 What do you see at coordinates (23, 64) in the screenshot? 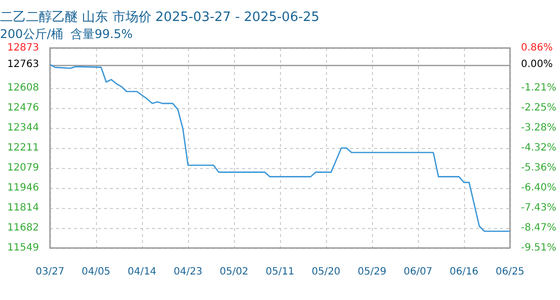
I see `y-tick-label: 12763` at bounding box center [23, 64].